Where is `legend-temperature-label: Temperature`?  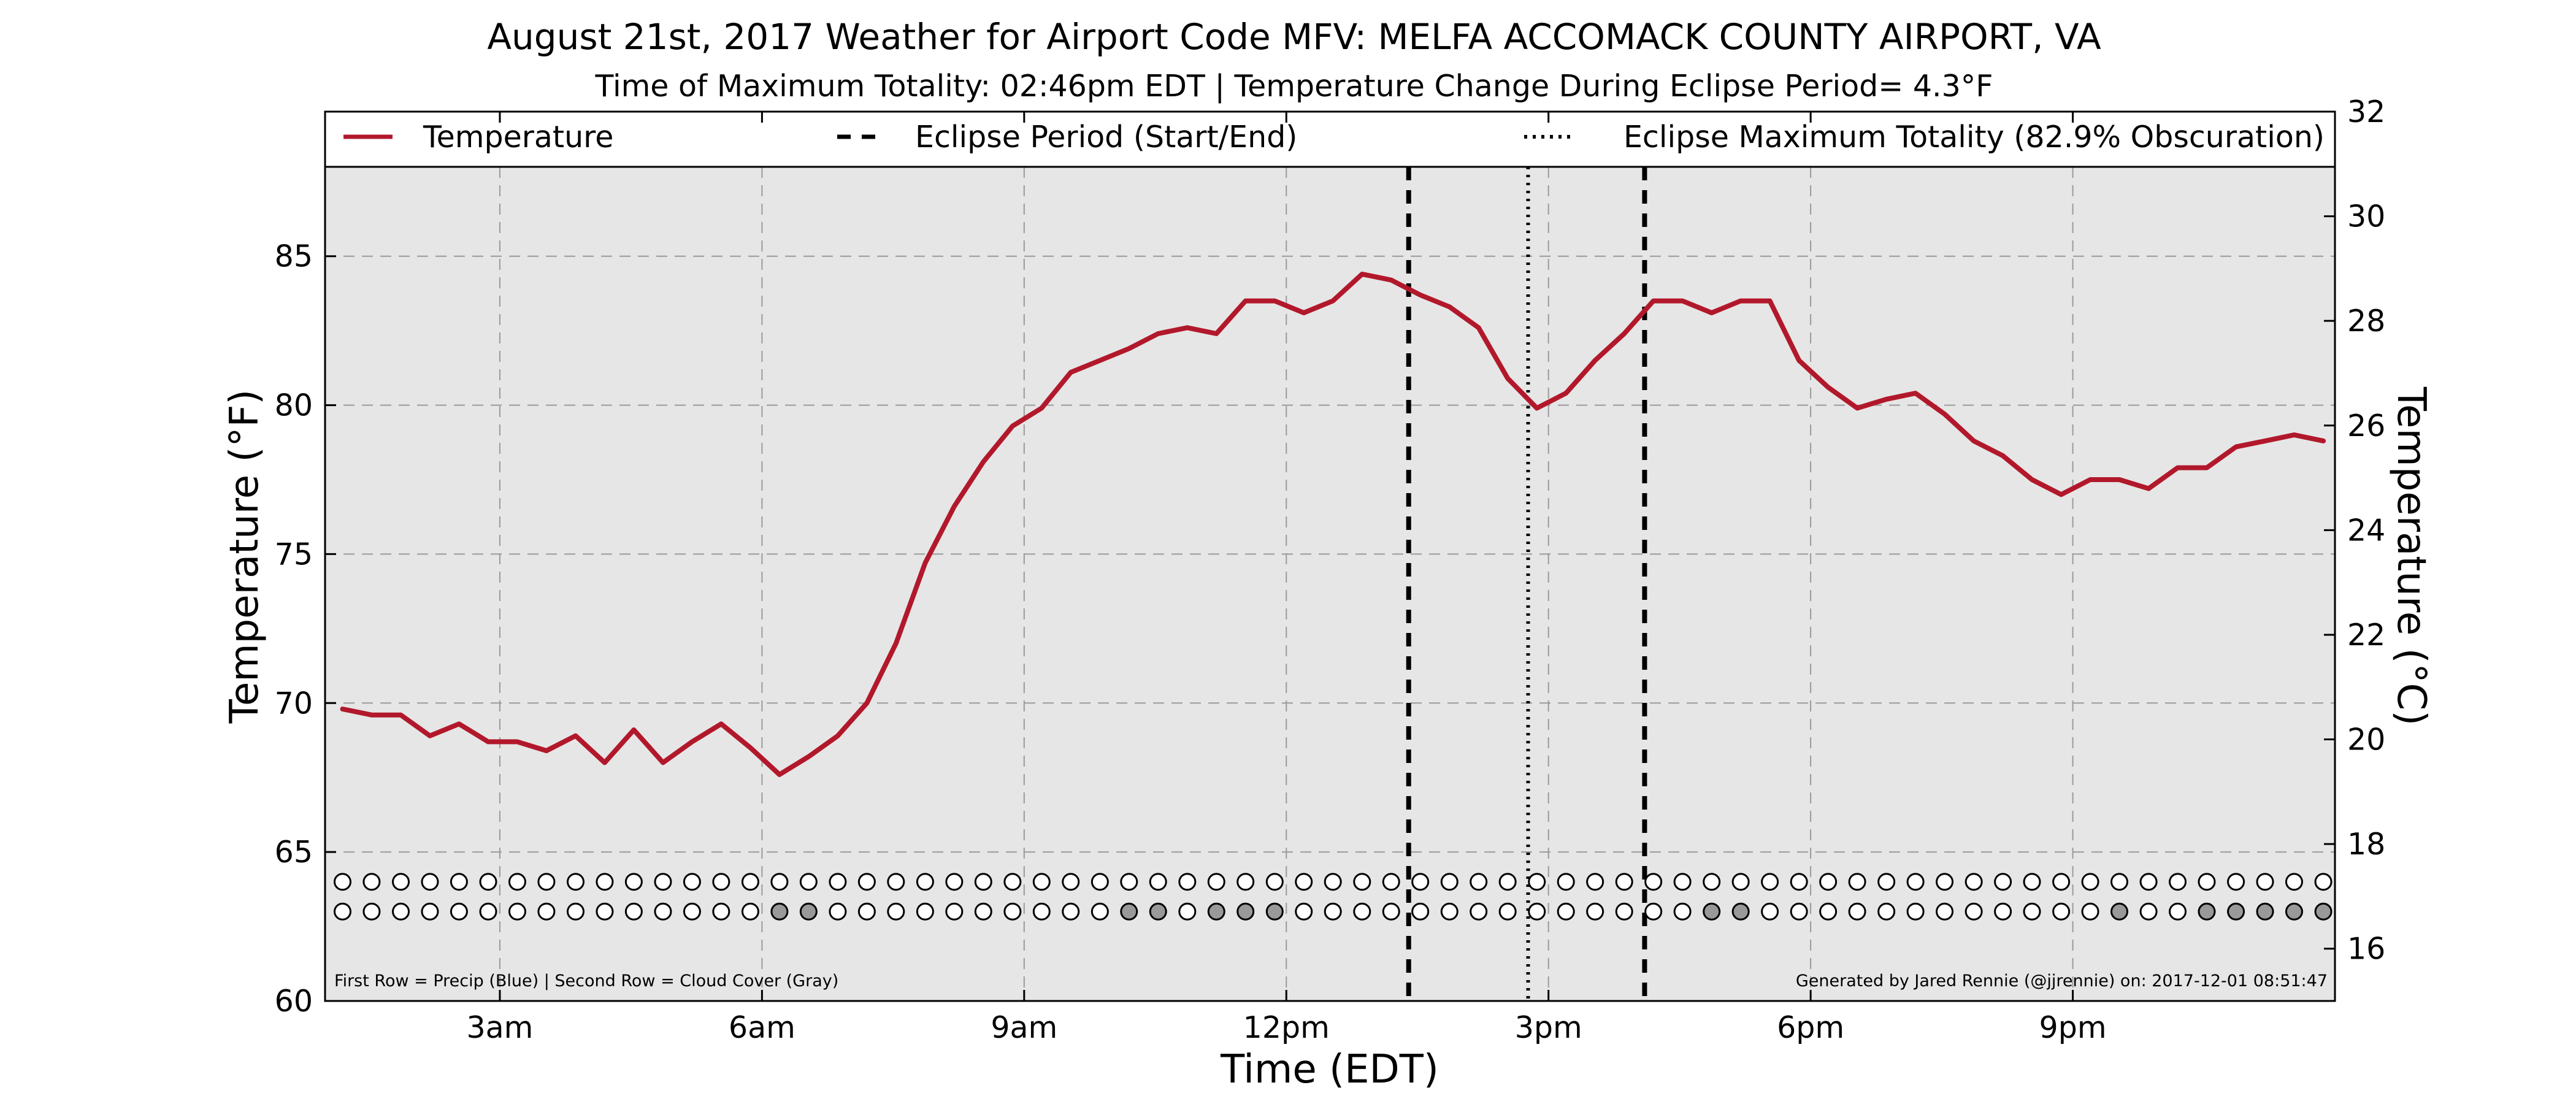 legend-temperature-label: Temperature is located at coordinates (518, 137).